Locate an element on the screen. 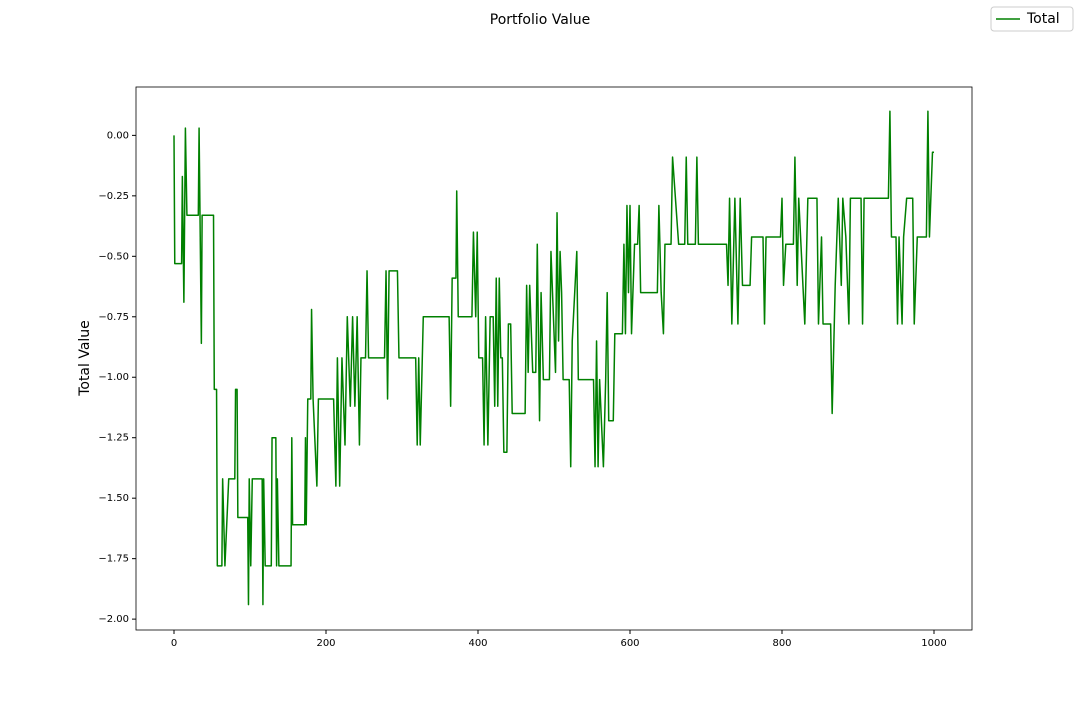 This screenshot has width=1080, height=720. chart-title: Portfolio Value is located at coordinates (540, 20).